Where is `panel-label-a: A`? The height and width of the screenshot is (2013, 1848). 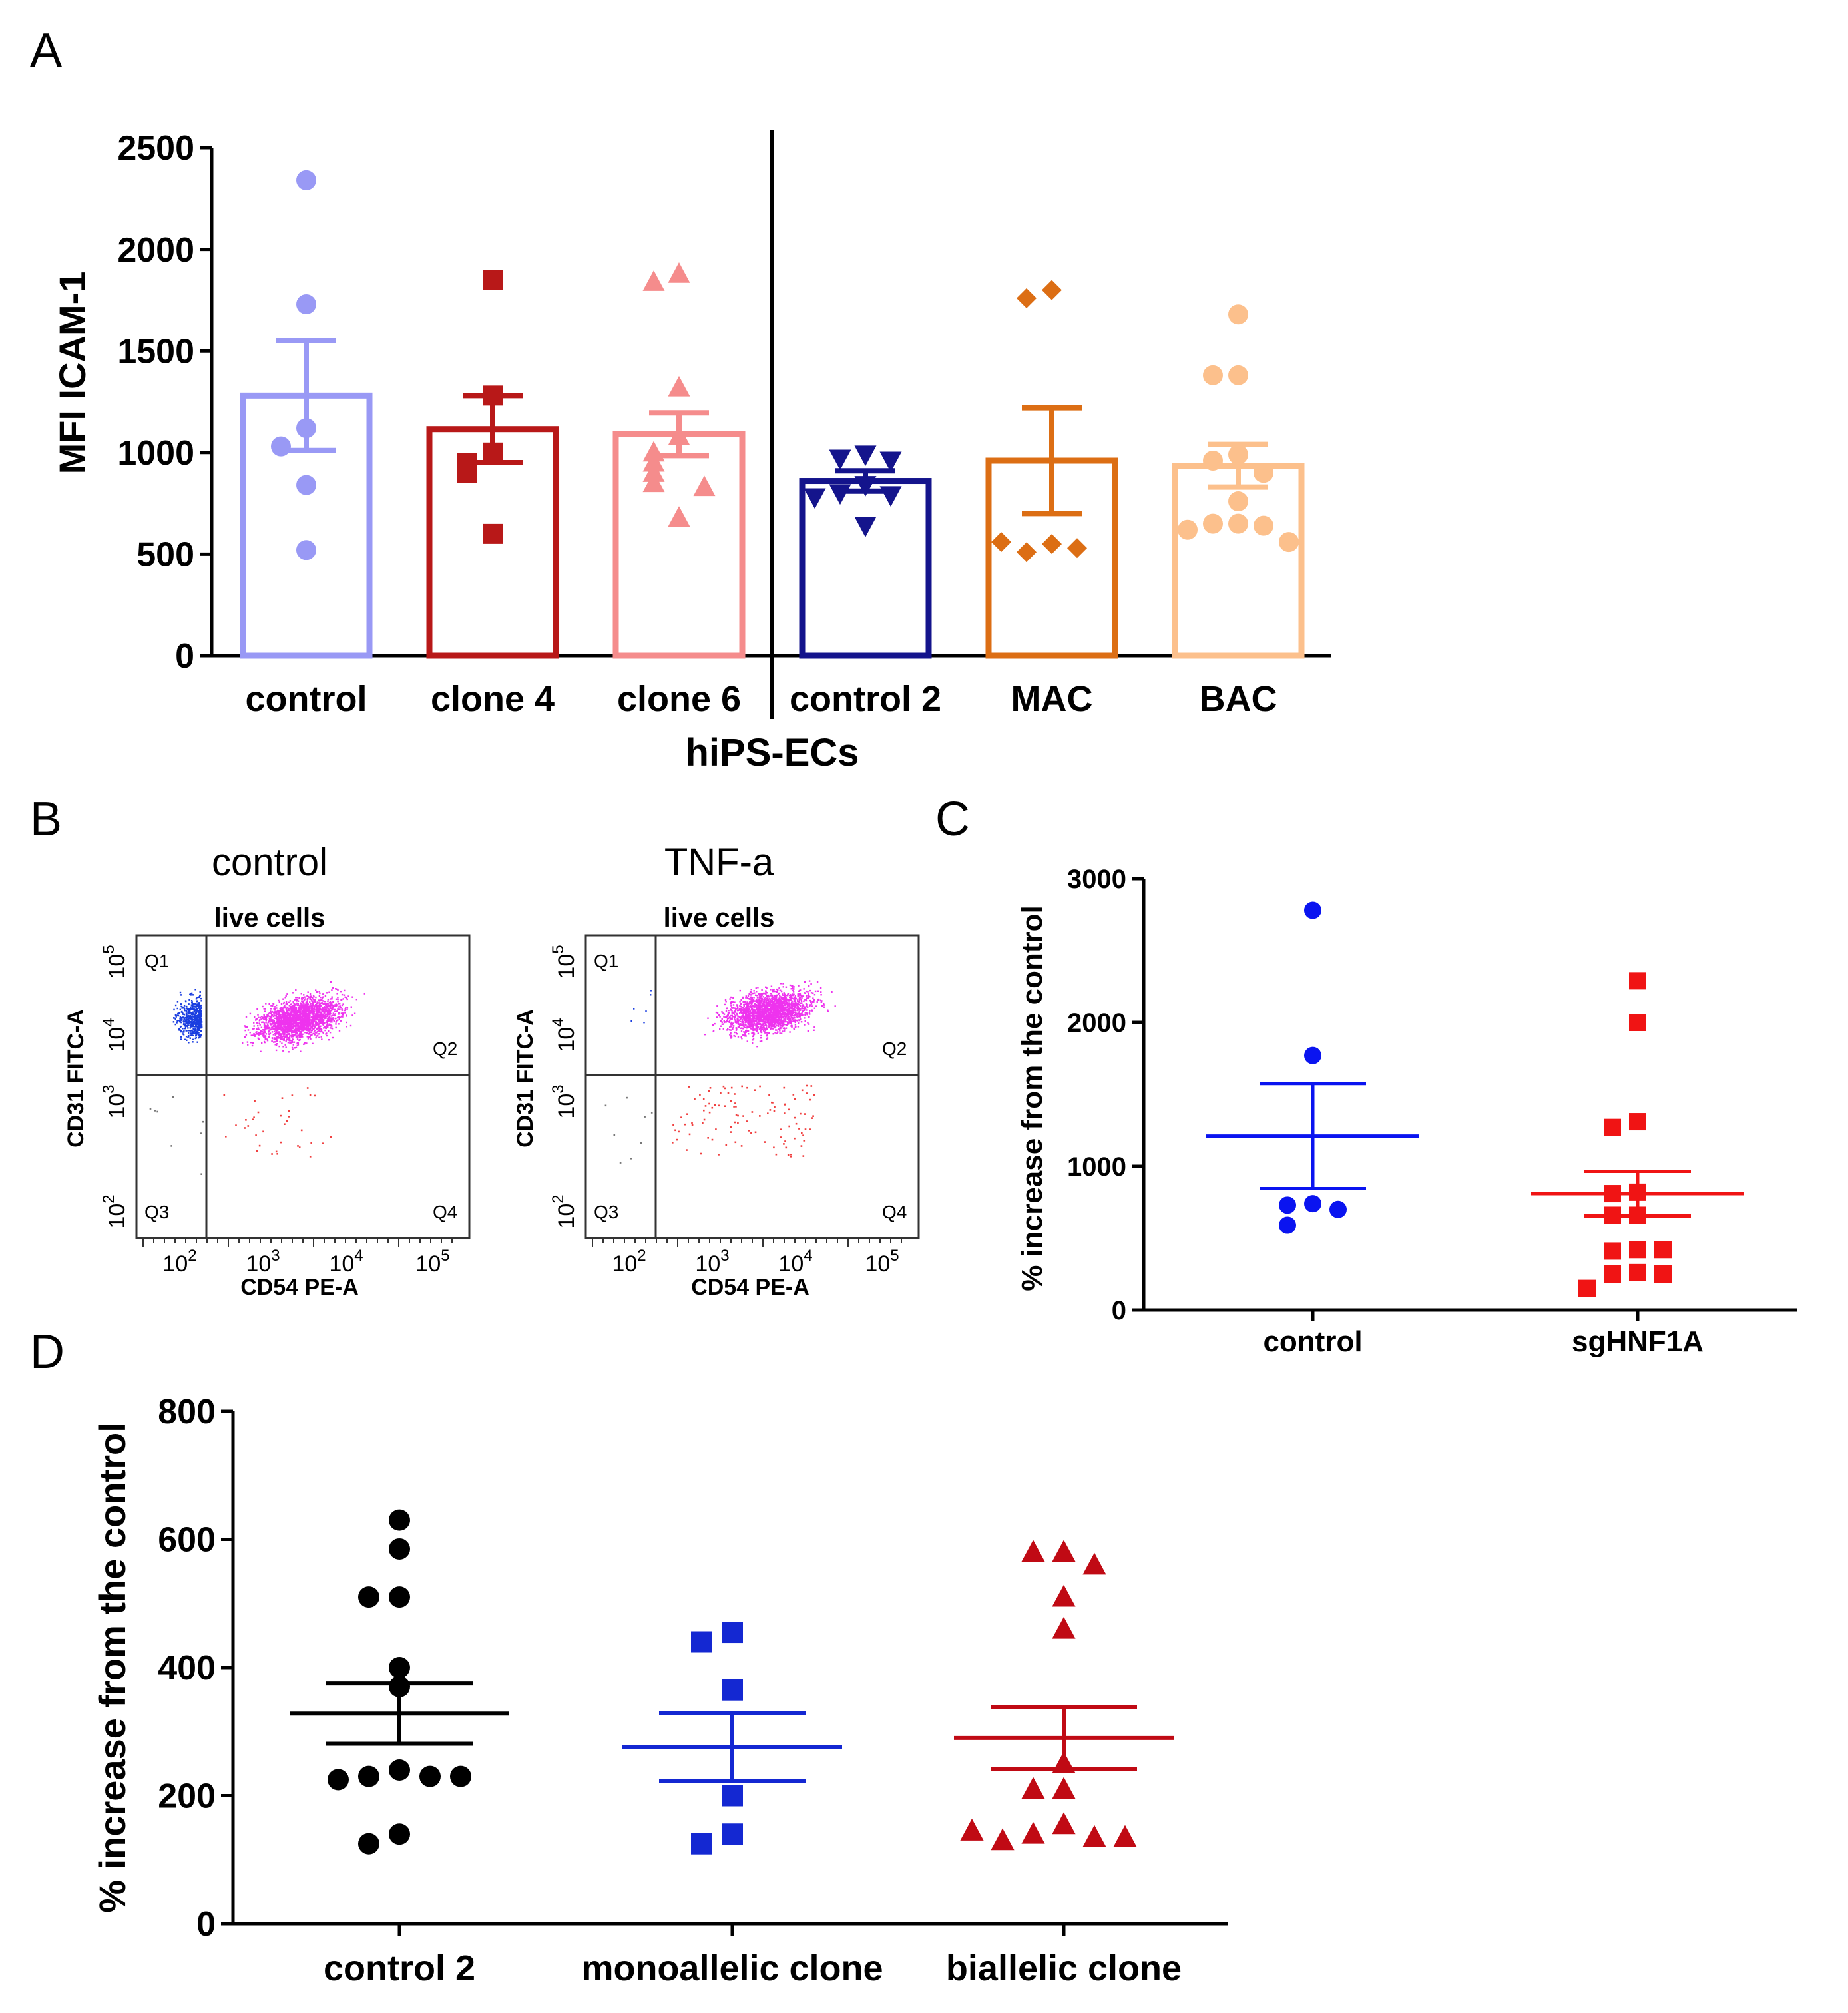 panel-label-a: A is located at coordinates (46, 50).